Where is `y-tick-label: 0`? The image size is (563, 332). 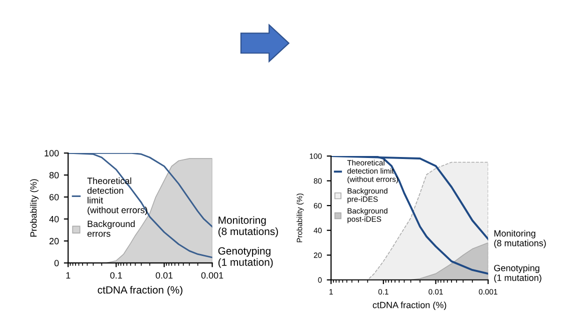 y-tick-label: 0 is located at coordinates (56, 263).